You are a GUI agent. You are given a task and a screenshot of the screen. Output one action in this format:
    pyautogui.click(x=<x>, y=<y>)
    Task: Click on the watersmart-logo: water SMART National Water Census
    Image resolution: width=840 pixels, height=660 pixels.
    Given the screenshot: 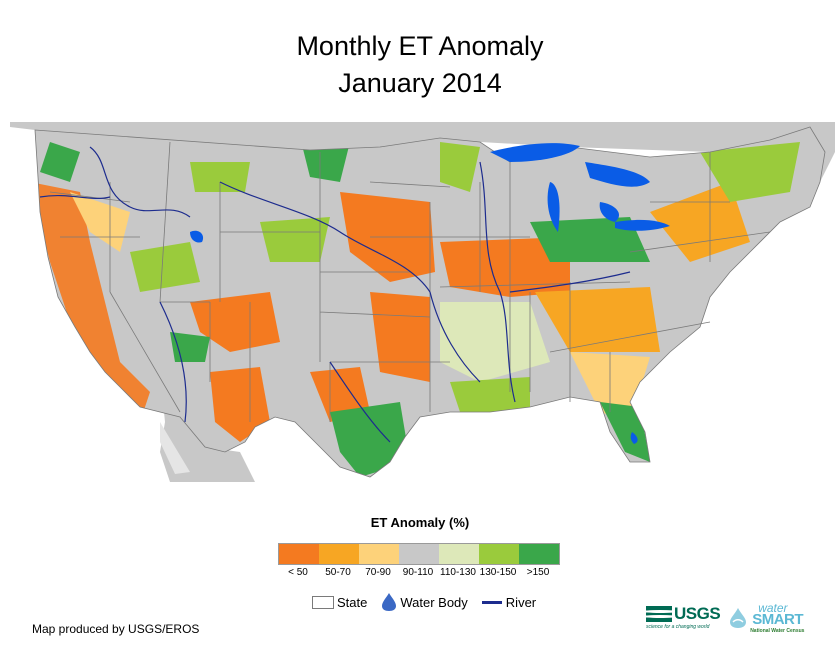 What is the action you would take?
    pyautogui.click(x=770, y=619)
    